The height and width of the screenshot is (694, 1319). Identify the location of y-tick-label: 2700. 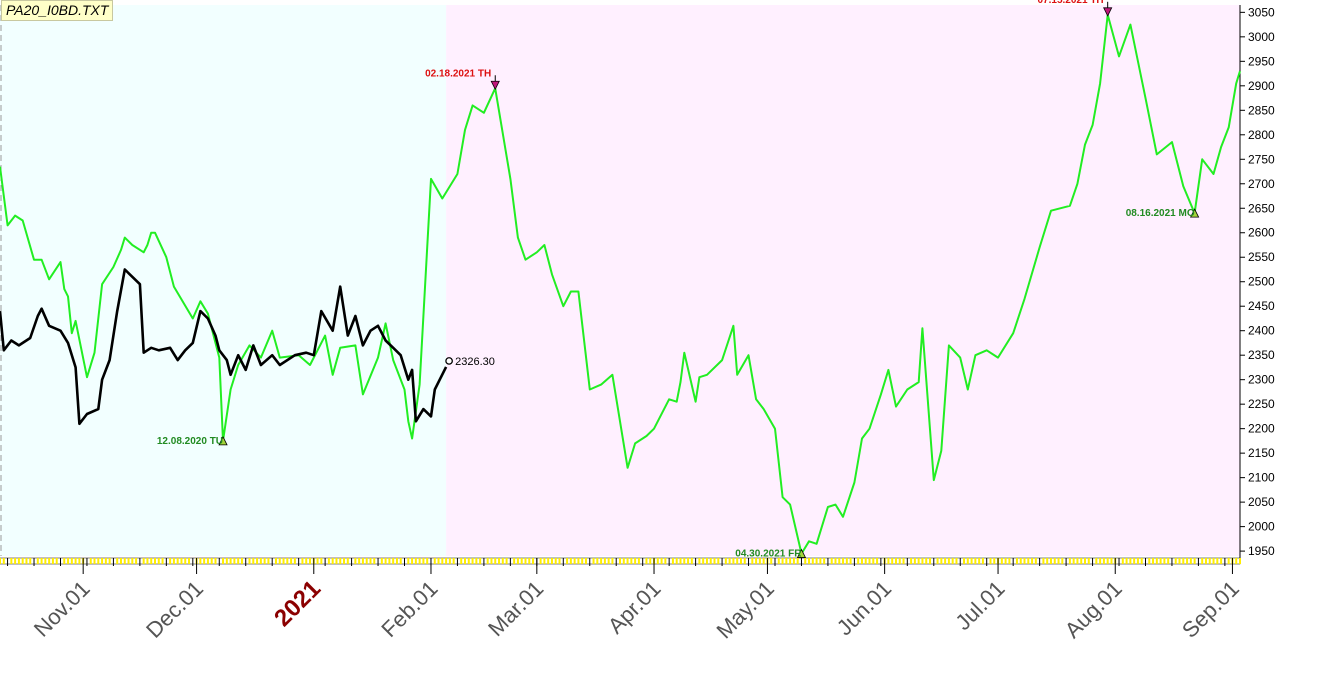
(1261, 184).